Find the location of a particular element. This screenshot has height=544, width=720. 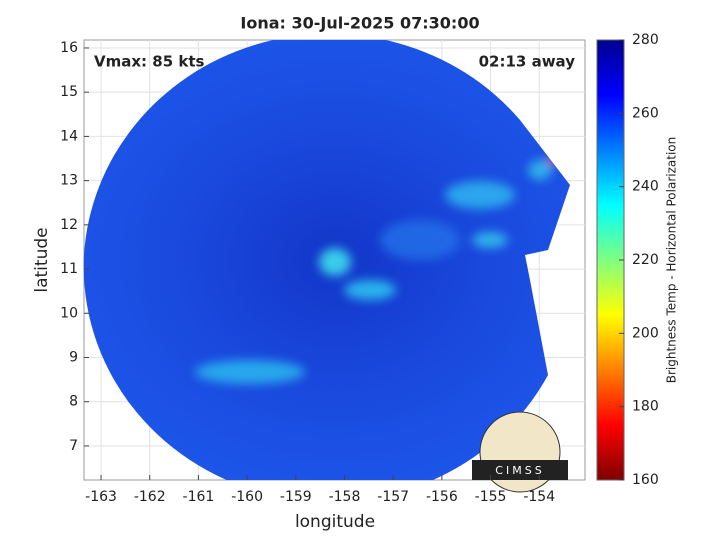

y-tick-label: 14 is located at coordinates (69, 136).